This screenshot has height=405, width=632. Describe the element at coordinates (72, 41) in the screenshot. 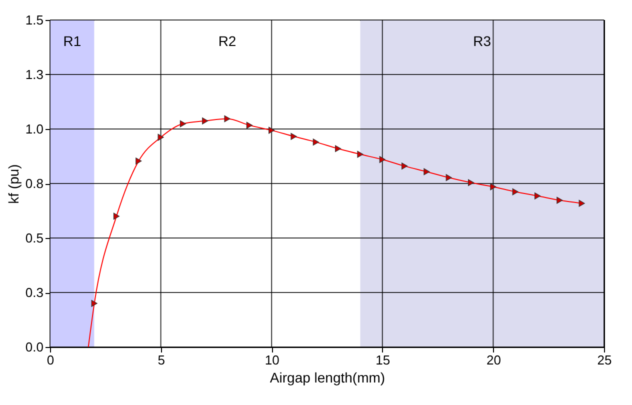

I see `band-label: R1` at that location.